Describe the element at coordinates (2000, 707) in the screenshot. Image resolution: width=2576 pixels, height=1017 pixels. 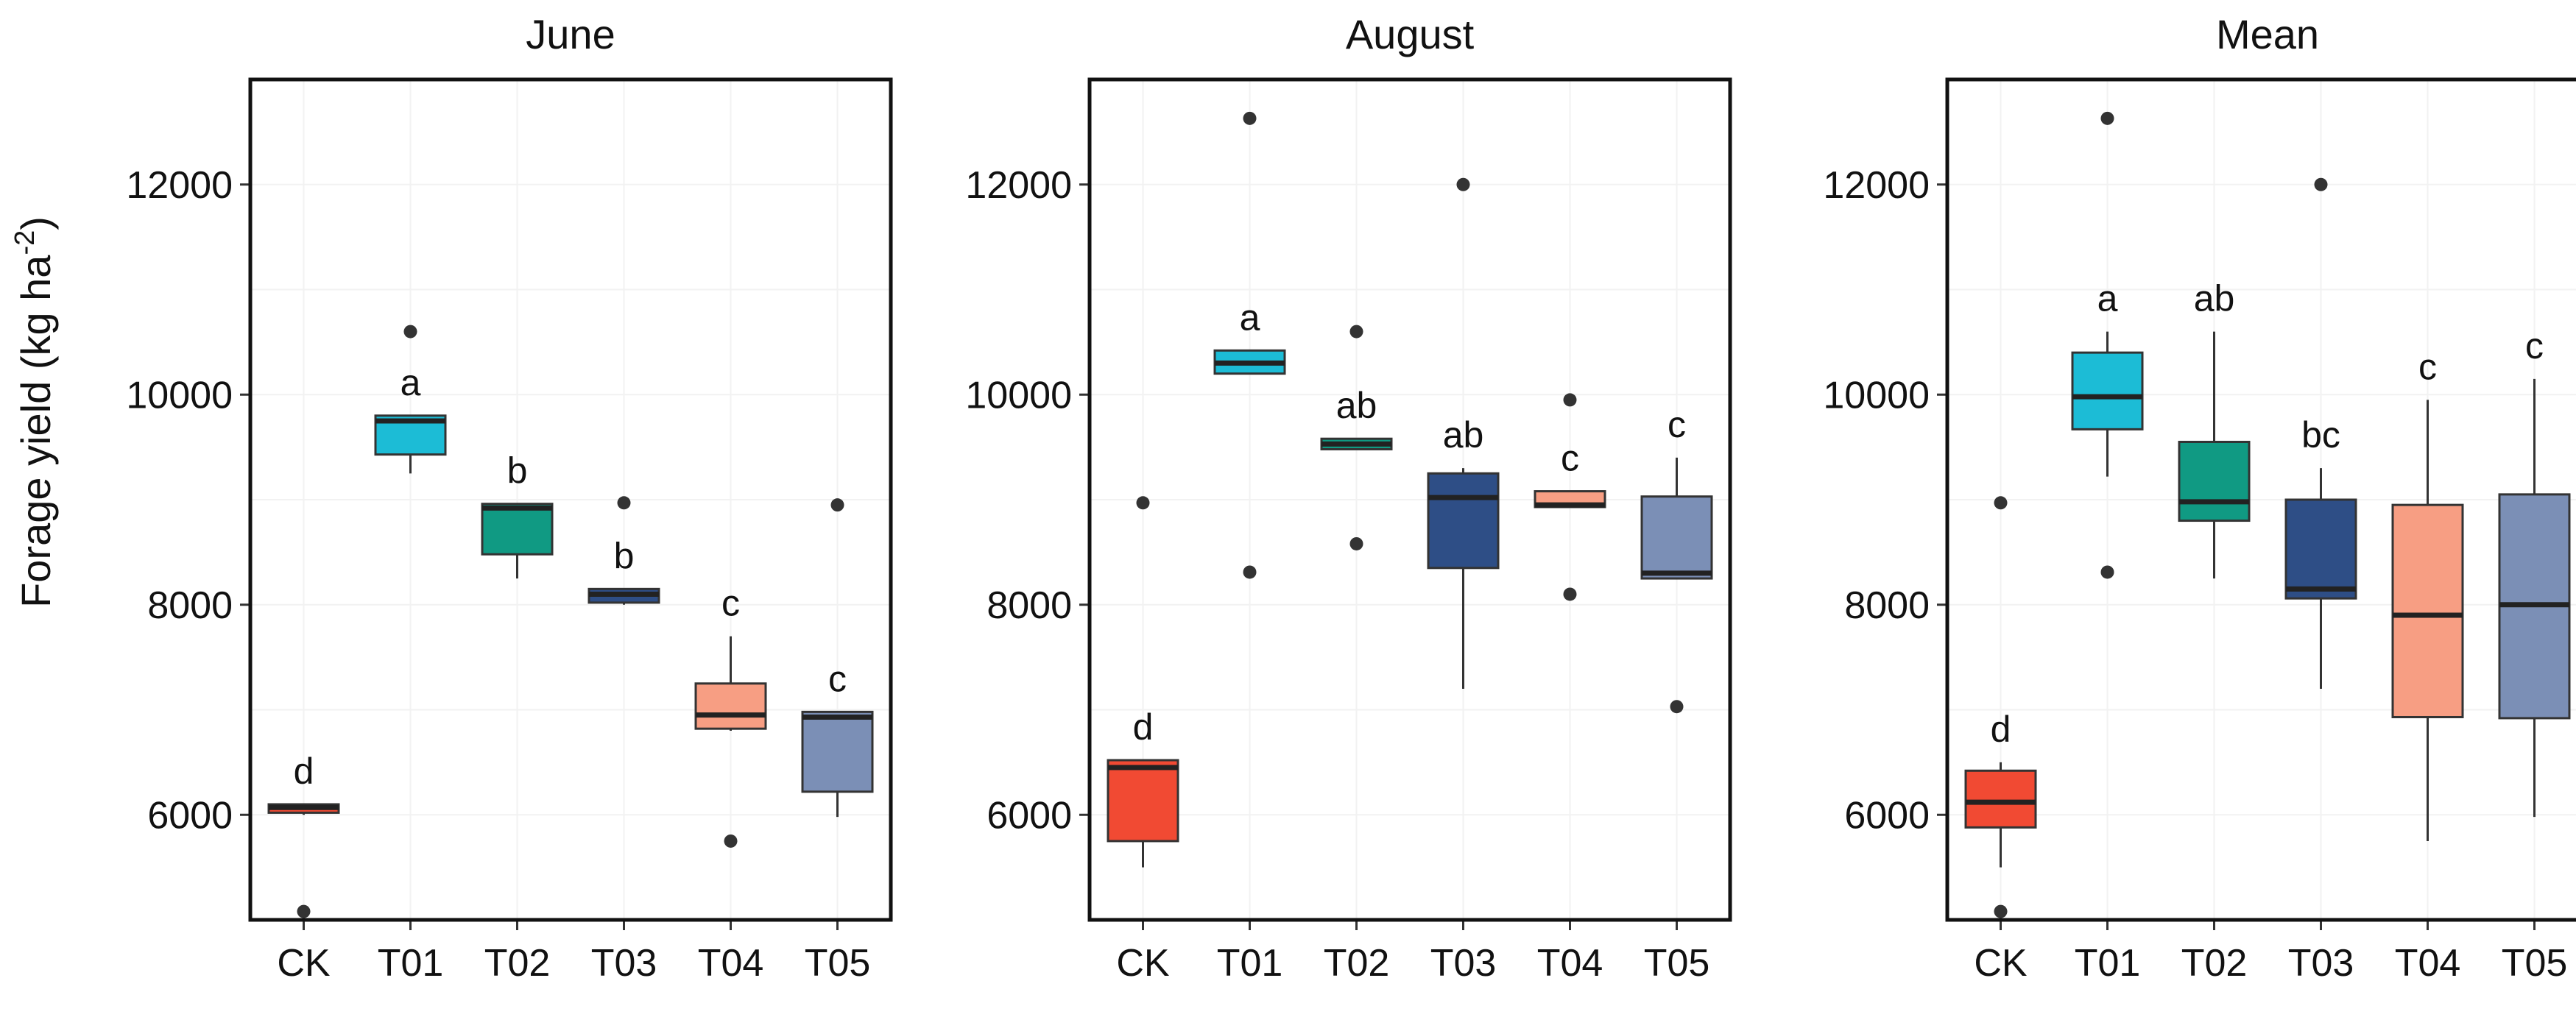
I see `box-mean-ck: d` at that location.